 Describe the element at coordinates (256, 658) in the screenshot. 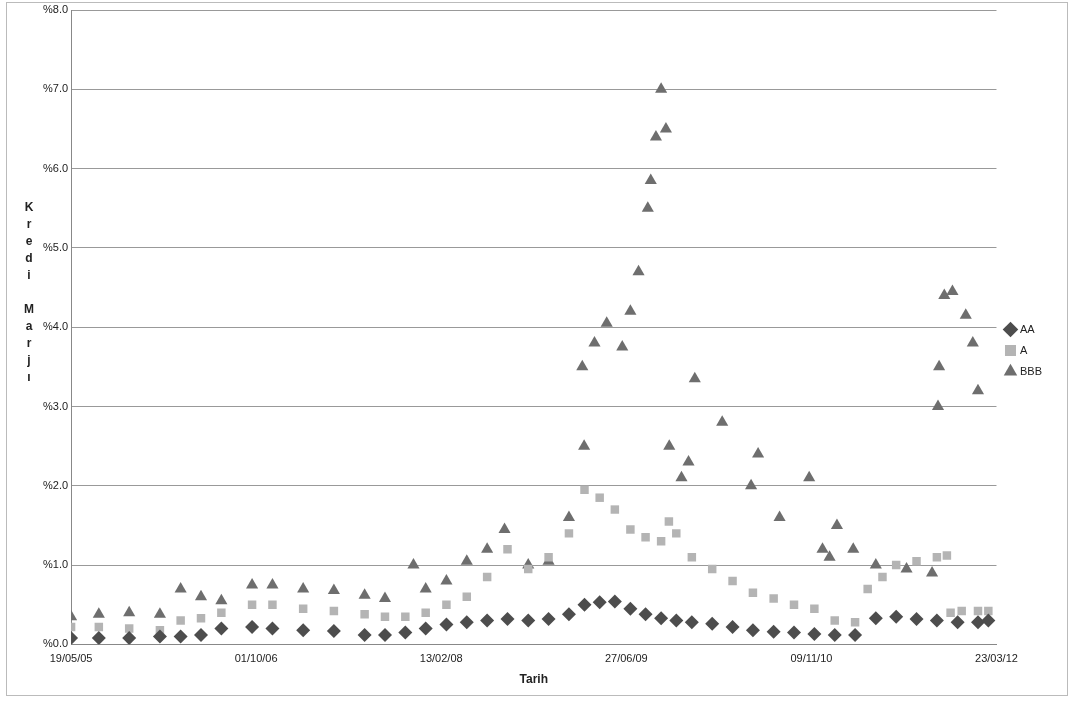

I see `x-tick-label: 01/10/06` at that location.